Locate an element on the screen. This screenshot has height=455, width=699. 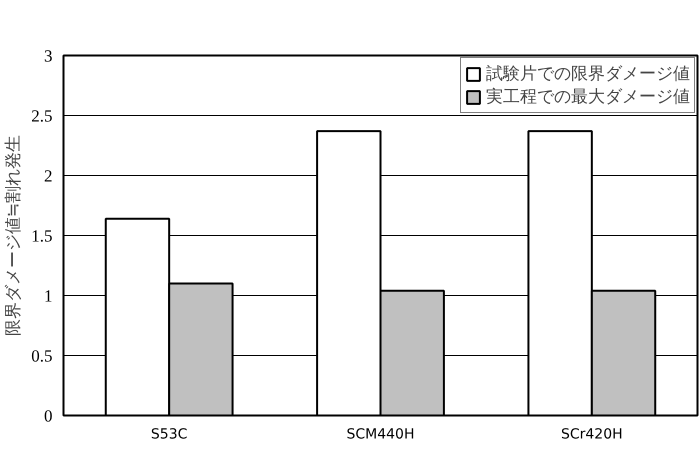
y-axis-title: 限界ダメージ値≒割れ発生 is located at coordinates (13, 235).